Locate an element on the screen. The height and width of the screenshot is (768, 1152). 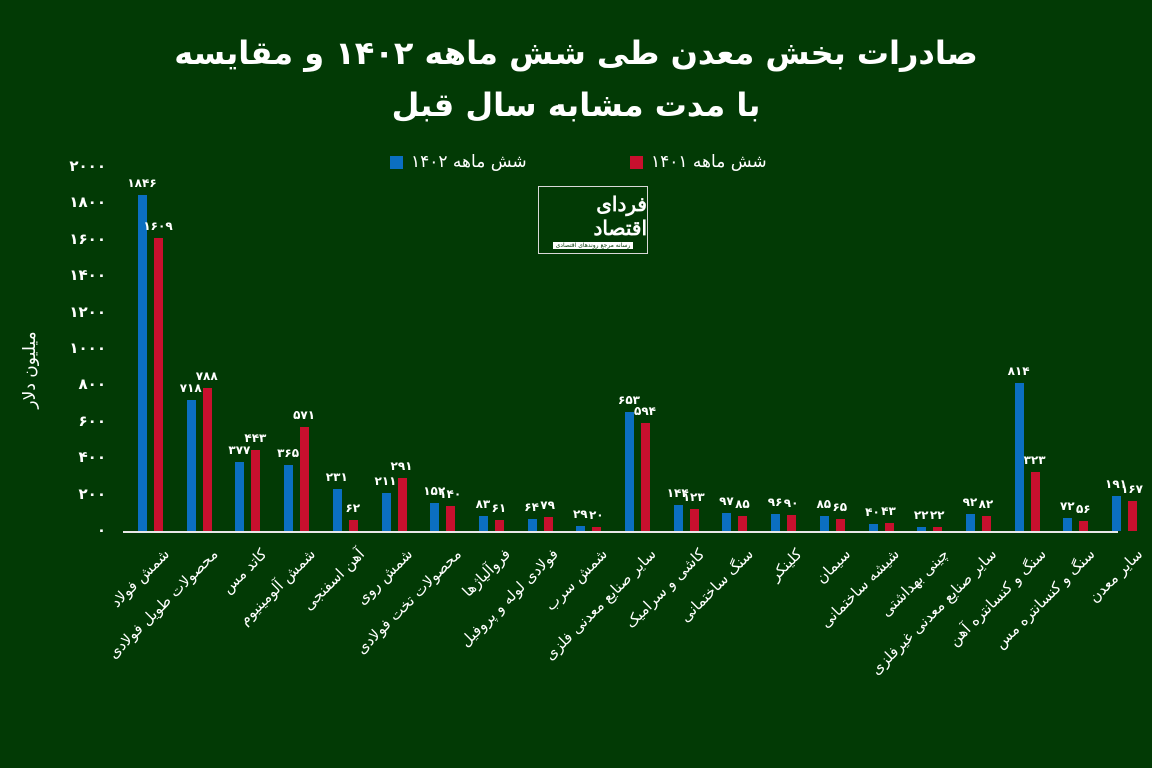
bar-value-label: ۱۹۱ is located at coordinates (1116, 484).